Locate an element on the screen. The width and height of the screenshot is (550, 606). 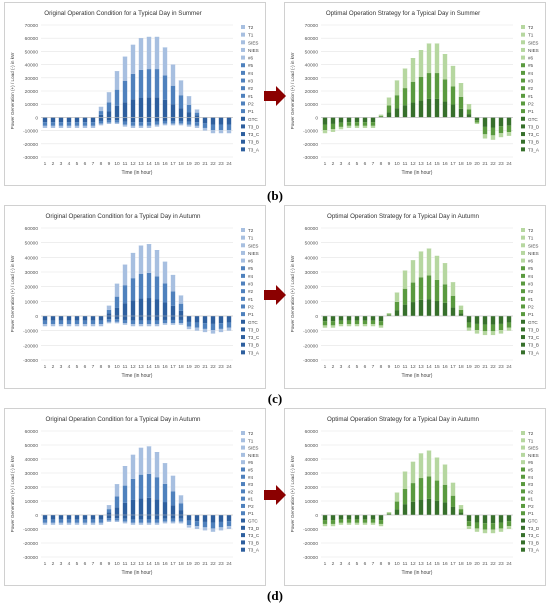
y-axis-label: Power Generation (+) / Load (-) in kW is located at coordinates (292, 293).